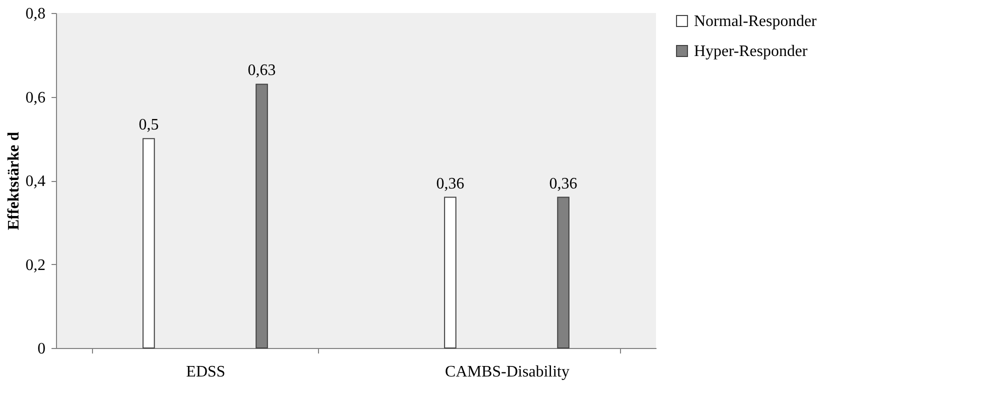 This screenshot has height=414, width=993. Describe the element at coordinates (36, 14) in the screenshot. I see `y-tick-label: 0,8` at that location.